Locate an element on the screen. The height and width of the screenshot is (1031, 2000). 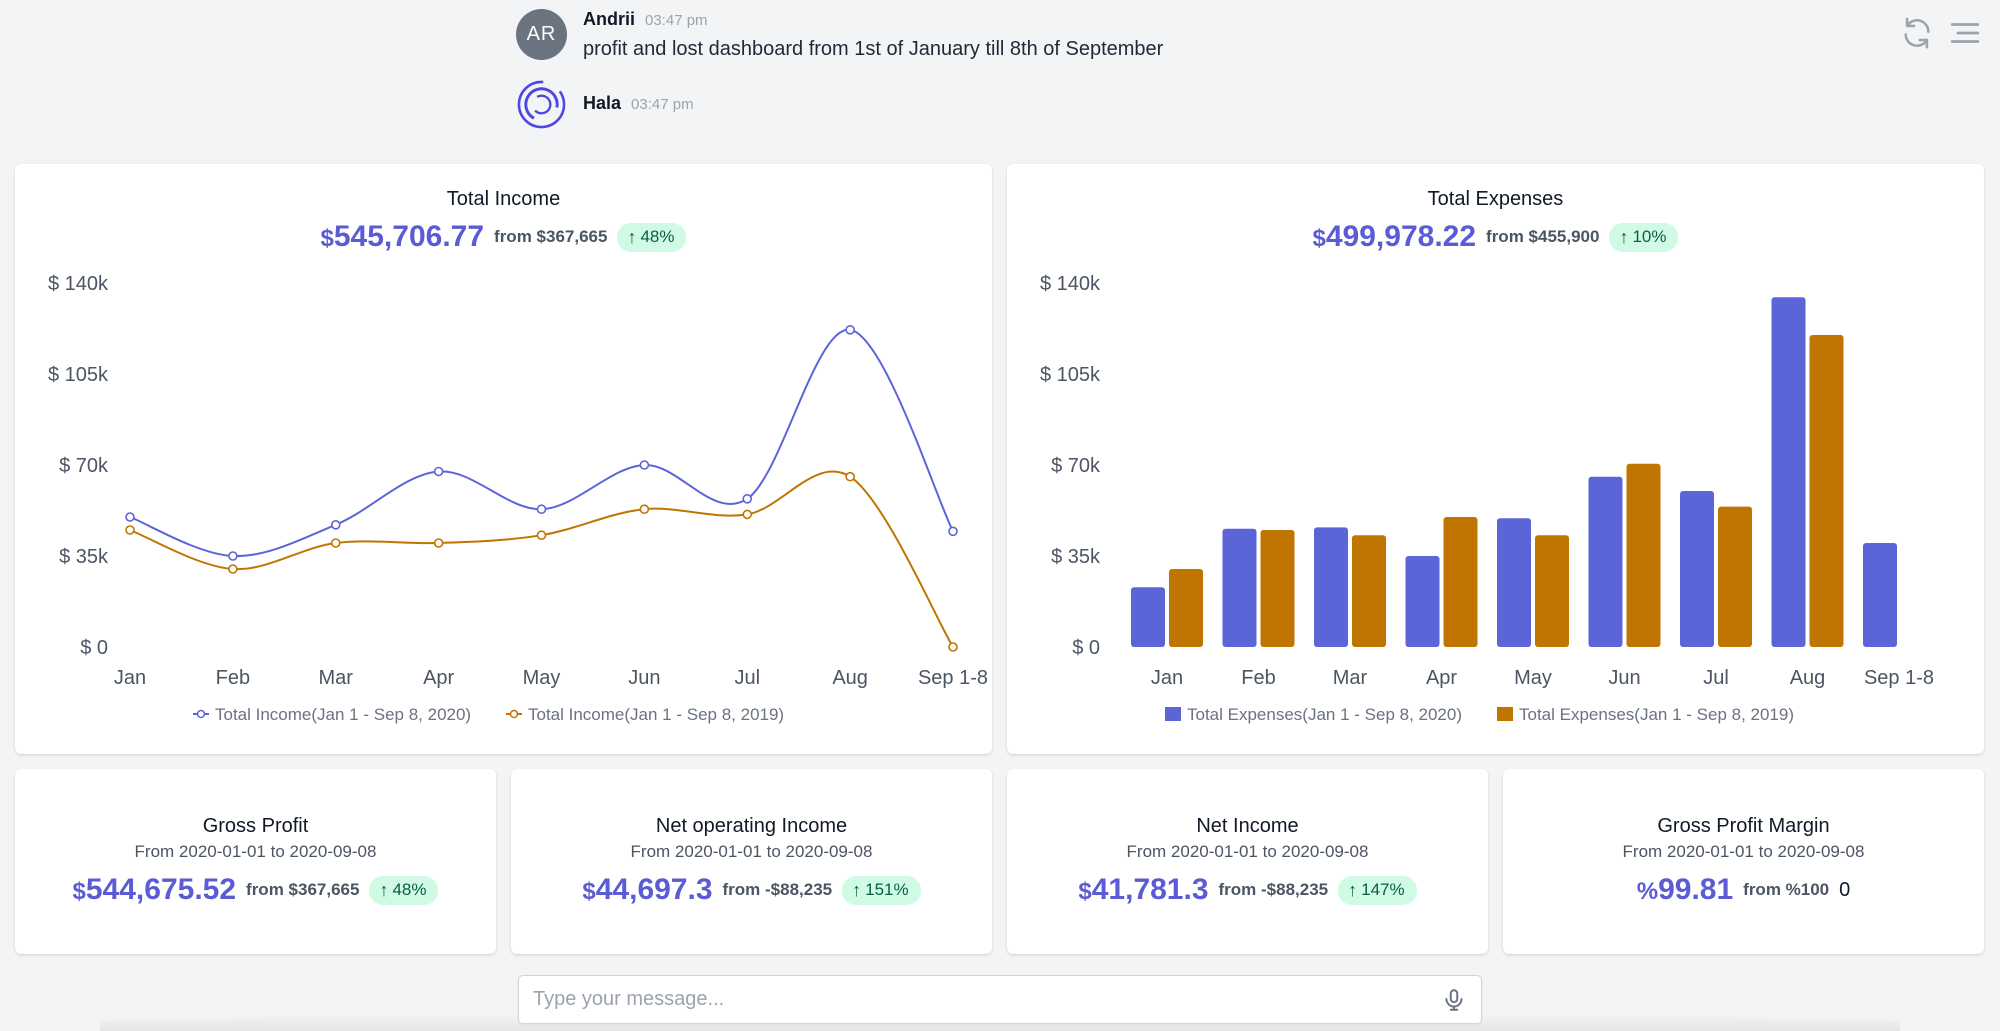
x-tick-label: Mar is located at coordinates (1350, 678).